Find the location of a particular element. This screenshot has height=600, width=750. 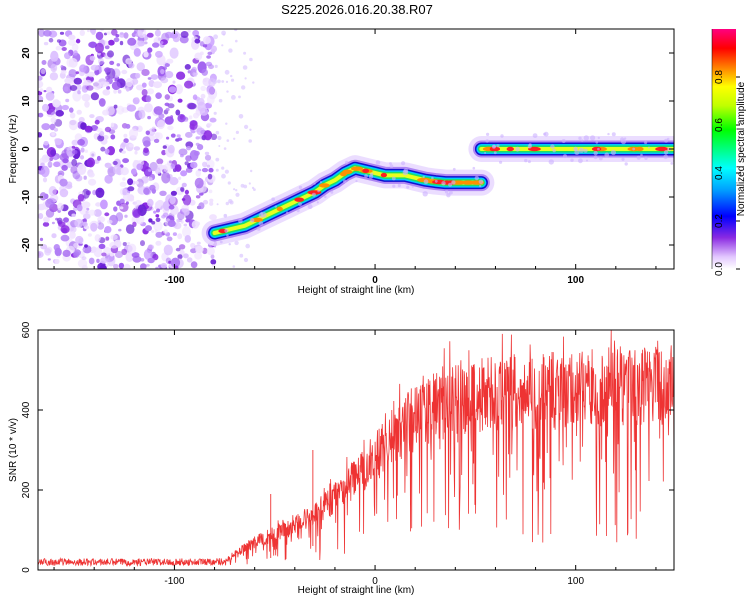

colorbar-tick-label: 0.2 is located at coordinates (719, 221).